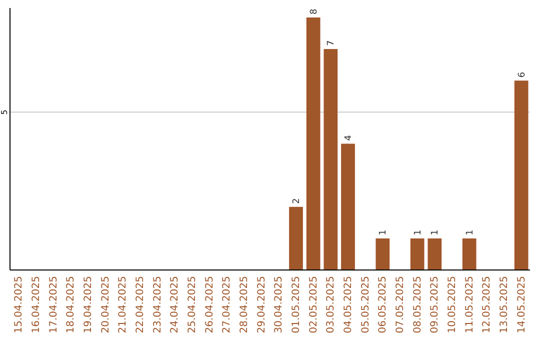 Image resolution: width=540 pixels, height=340 pixels. What do you see at coordinates (106, 305) in the screenshot?
I see `x-tick-label: 20.04.2025` at bounding box center [106, 305].